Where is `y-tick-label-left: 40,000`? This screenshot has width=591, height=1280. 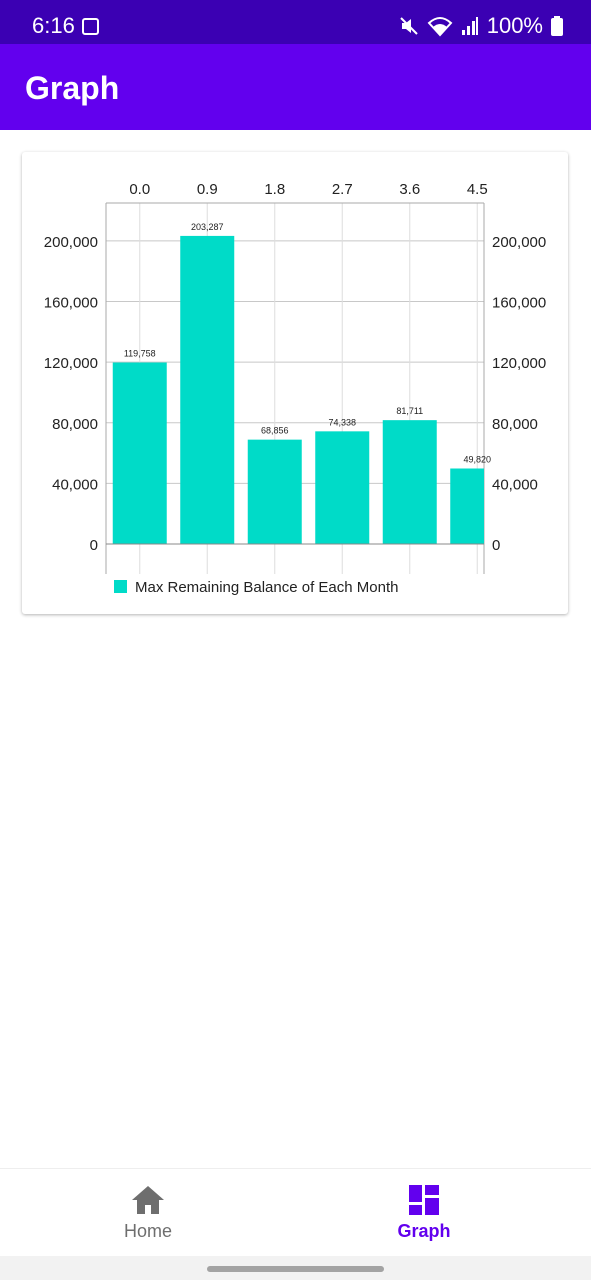 y-tick-label-left: 40,000 is located at coordinates (75, 484).